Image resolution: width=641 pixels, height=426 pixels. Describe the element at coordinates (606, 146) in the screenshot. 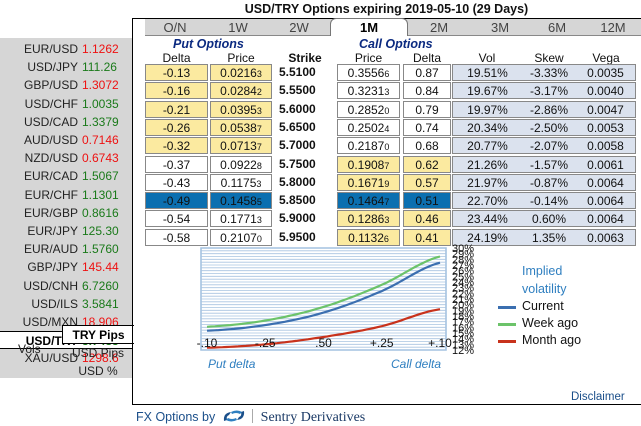

I see `vega-cell: 0.0058` at that location.